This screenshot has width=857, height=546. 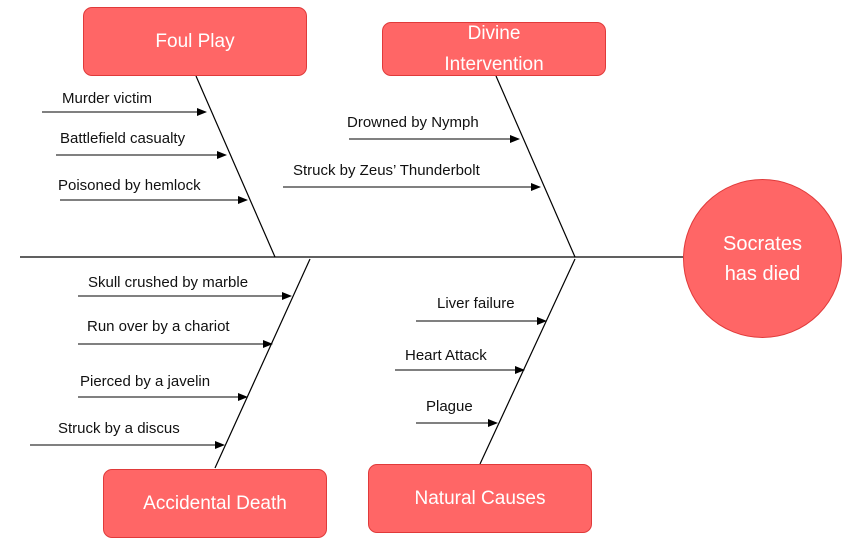 I want to click on cause-label: Poisoned by hemlock, so click(x=129, y=185).